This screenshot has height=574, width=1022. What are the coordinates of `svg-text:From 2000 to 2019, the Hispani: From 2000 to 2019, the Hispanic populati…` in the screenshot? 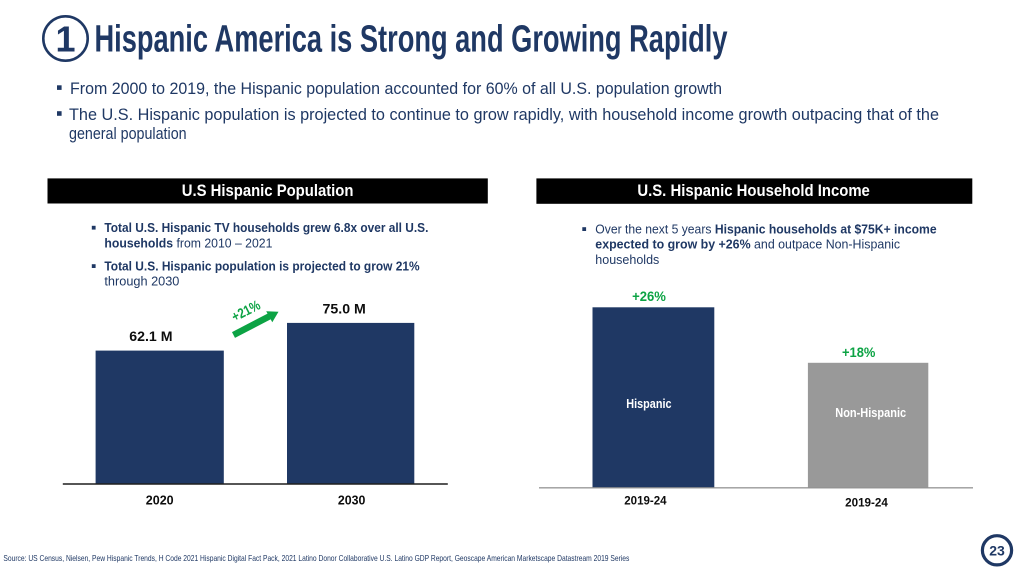 It's located at (396, 88).